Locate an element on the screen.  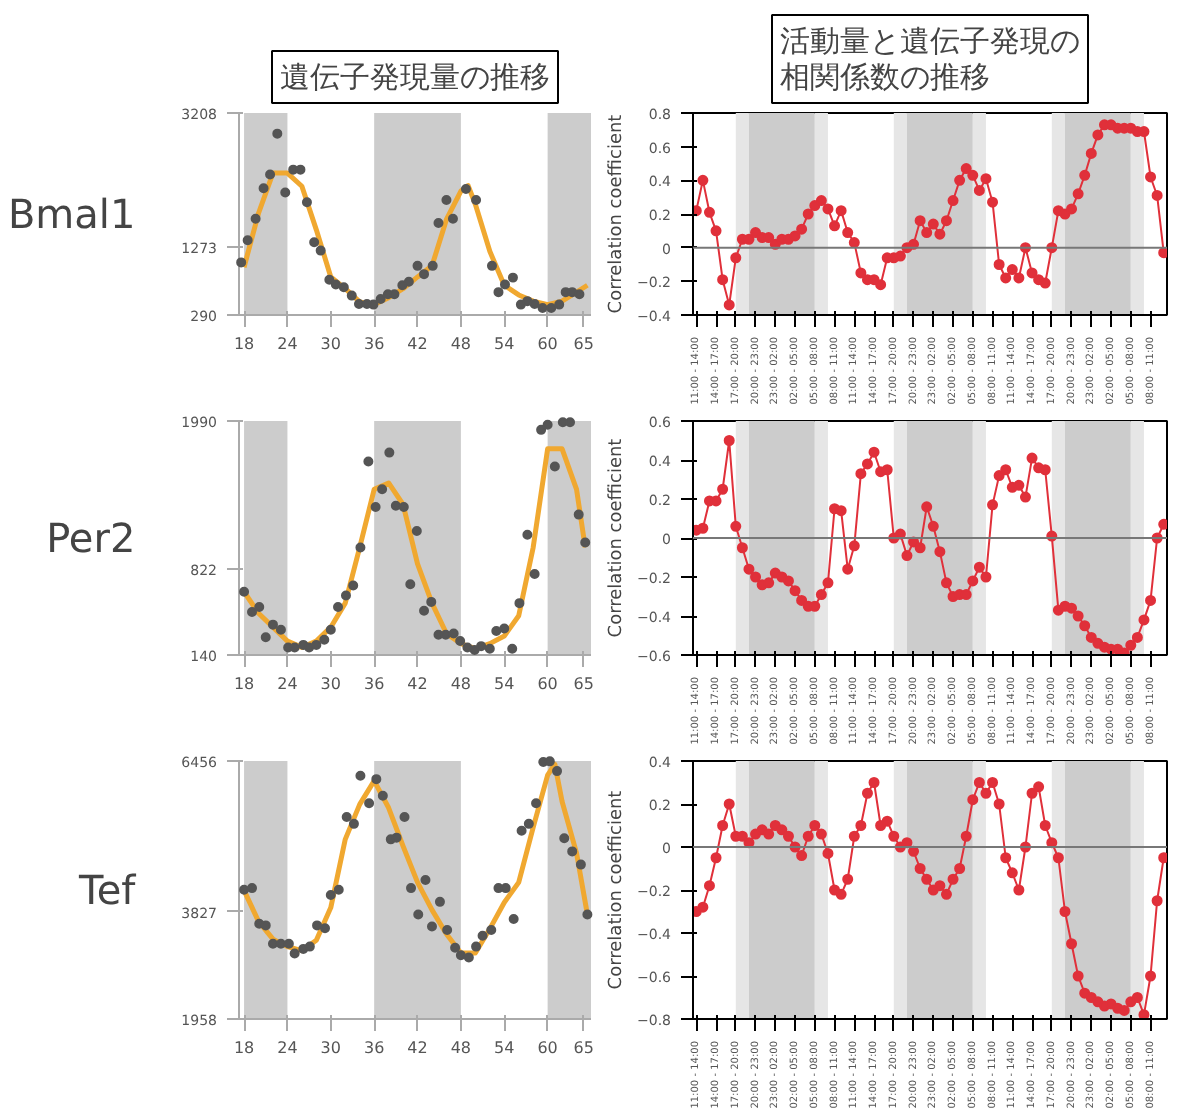
y-axis-title: Per2 is located at coordinates (91, 538).